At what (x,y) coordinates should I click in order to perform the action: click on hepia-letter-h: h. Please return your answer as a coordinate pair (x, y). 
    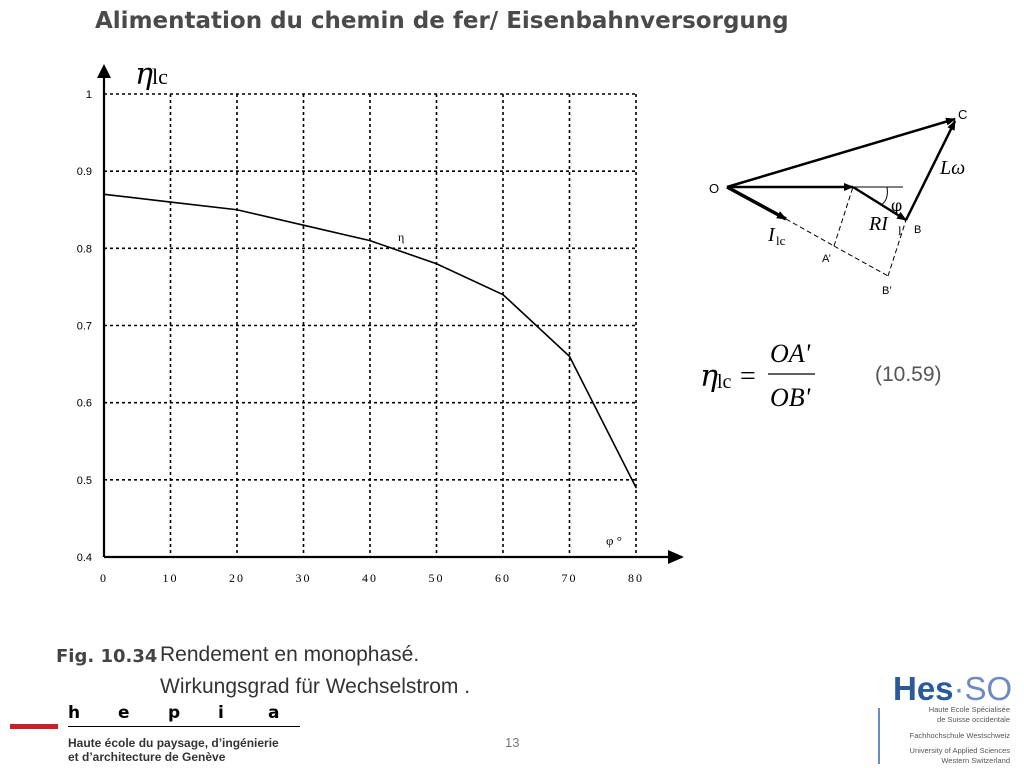
    Looking at the image, I should click on (74, 713).